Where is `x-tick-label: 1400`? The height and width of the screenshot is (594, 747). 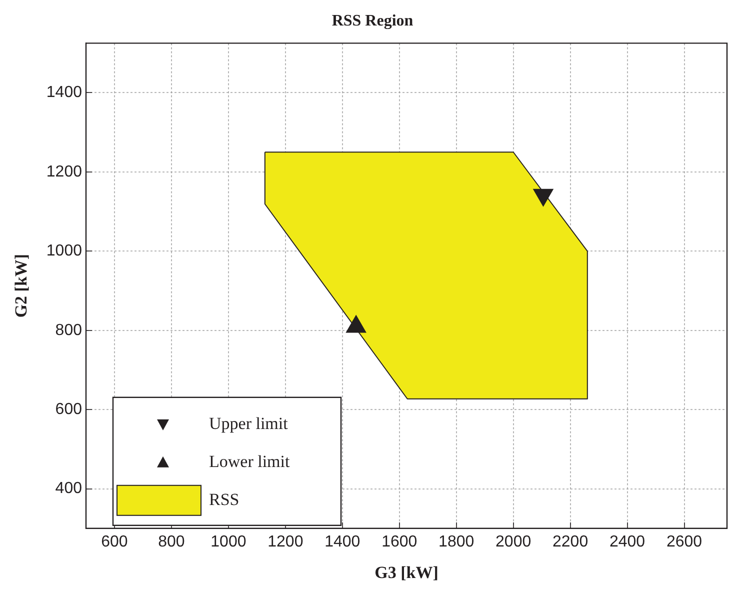 x-tick-label: 1400 is located at coordinates (342, 541).